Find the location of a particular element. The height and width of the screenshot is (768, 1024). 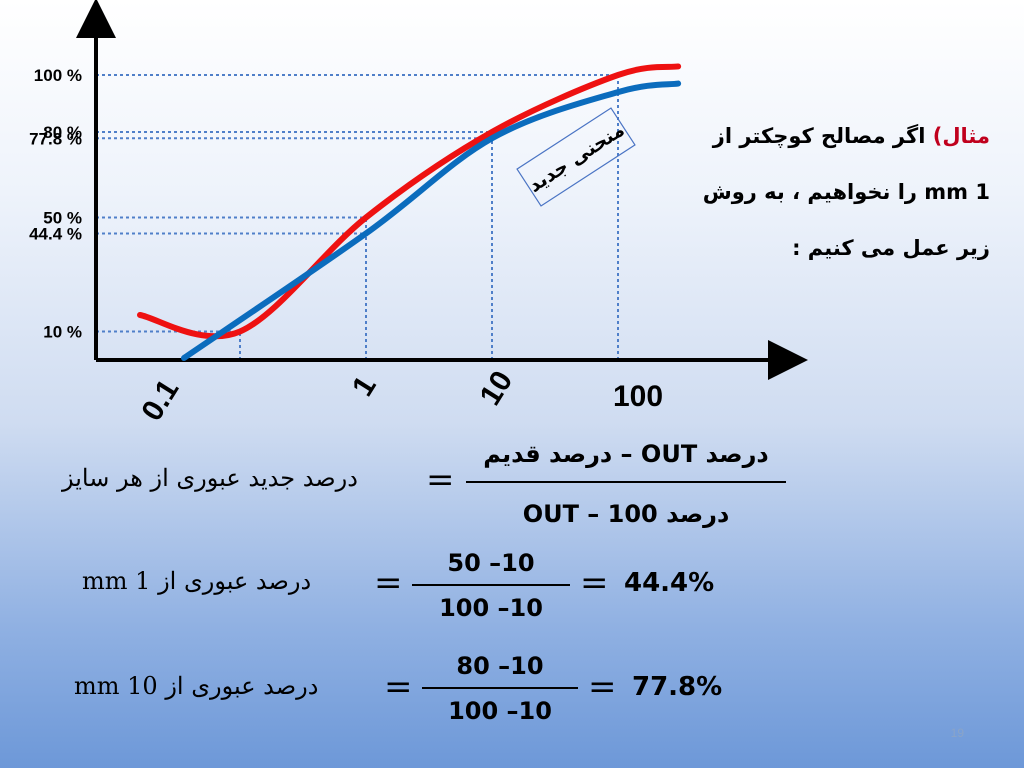

y-tick-label: 80 % is located at coordinates (62, 132).